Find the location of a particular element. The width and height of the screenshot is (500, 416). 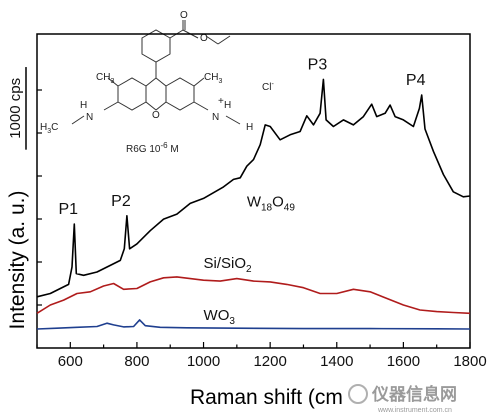

atom-h-far-right: H is located at coordinates (249, 127).